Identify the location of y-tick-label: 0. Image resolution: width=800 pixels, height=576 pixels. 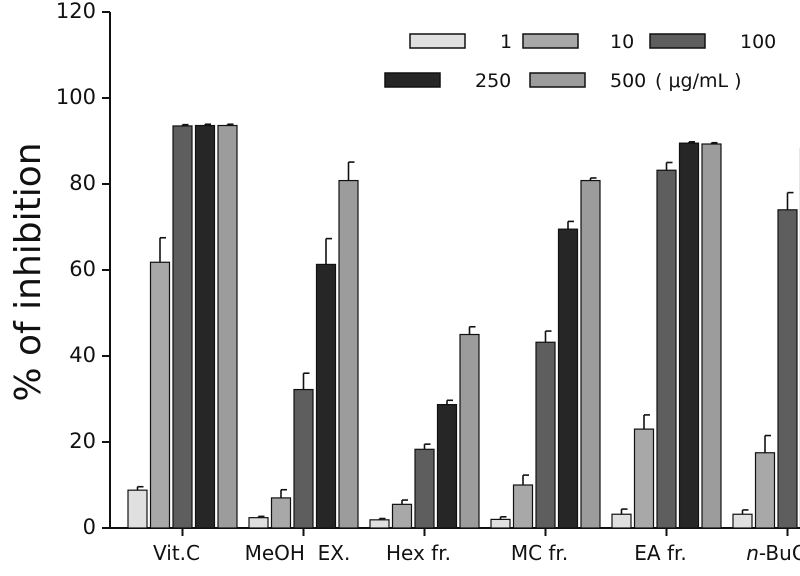
(89, 527).